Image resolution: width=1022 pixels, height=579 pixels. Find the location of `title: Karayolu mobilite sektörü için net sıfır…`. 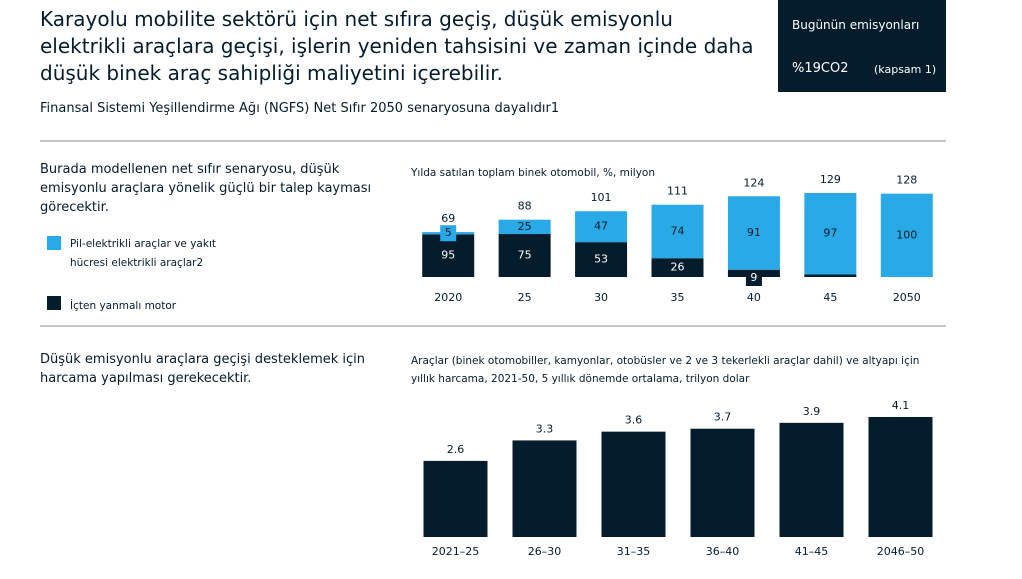

title: Karayolu mobilite sektörü için net sıfır… is located at coordinates (397, 46).